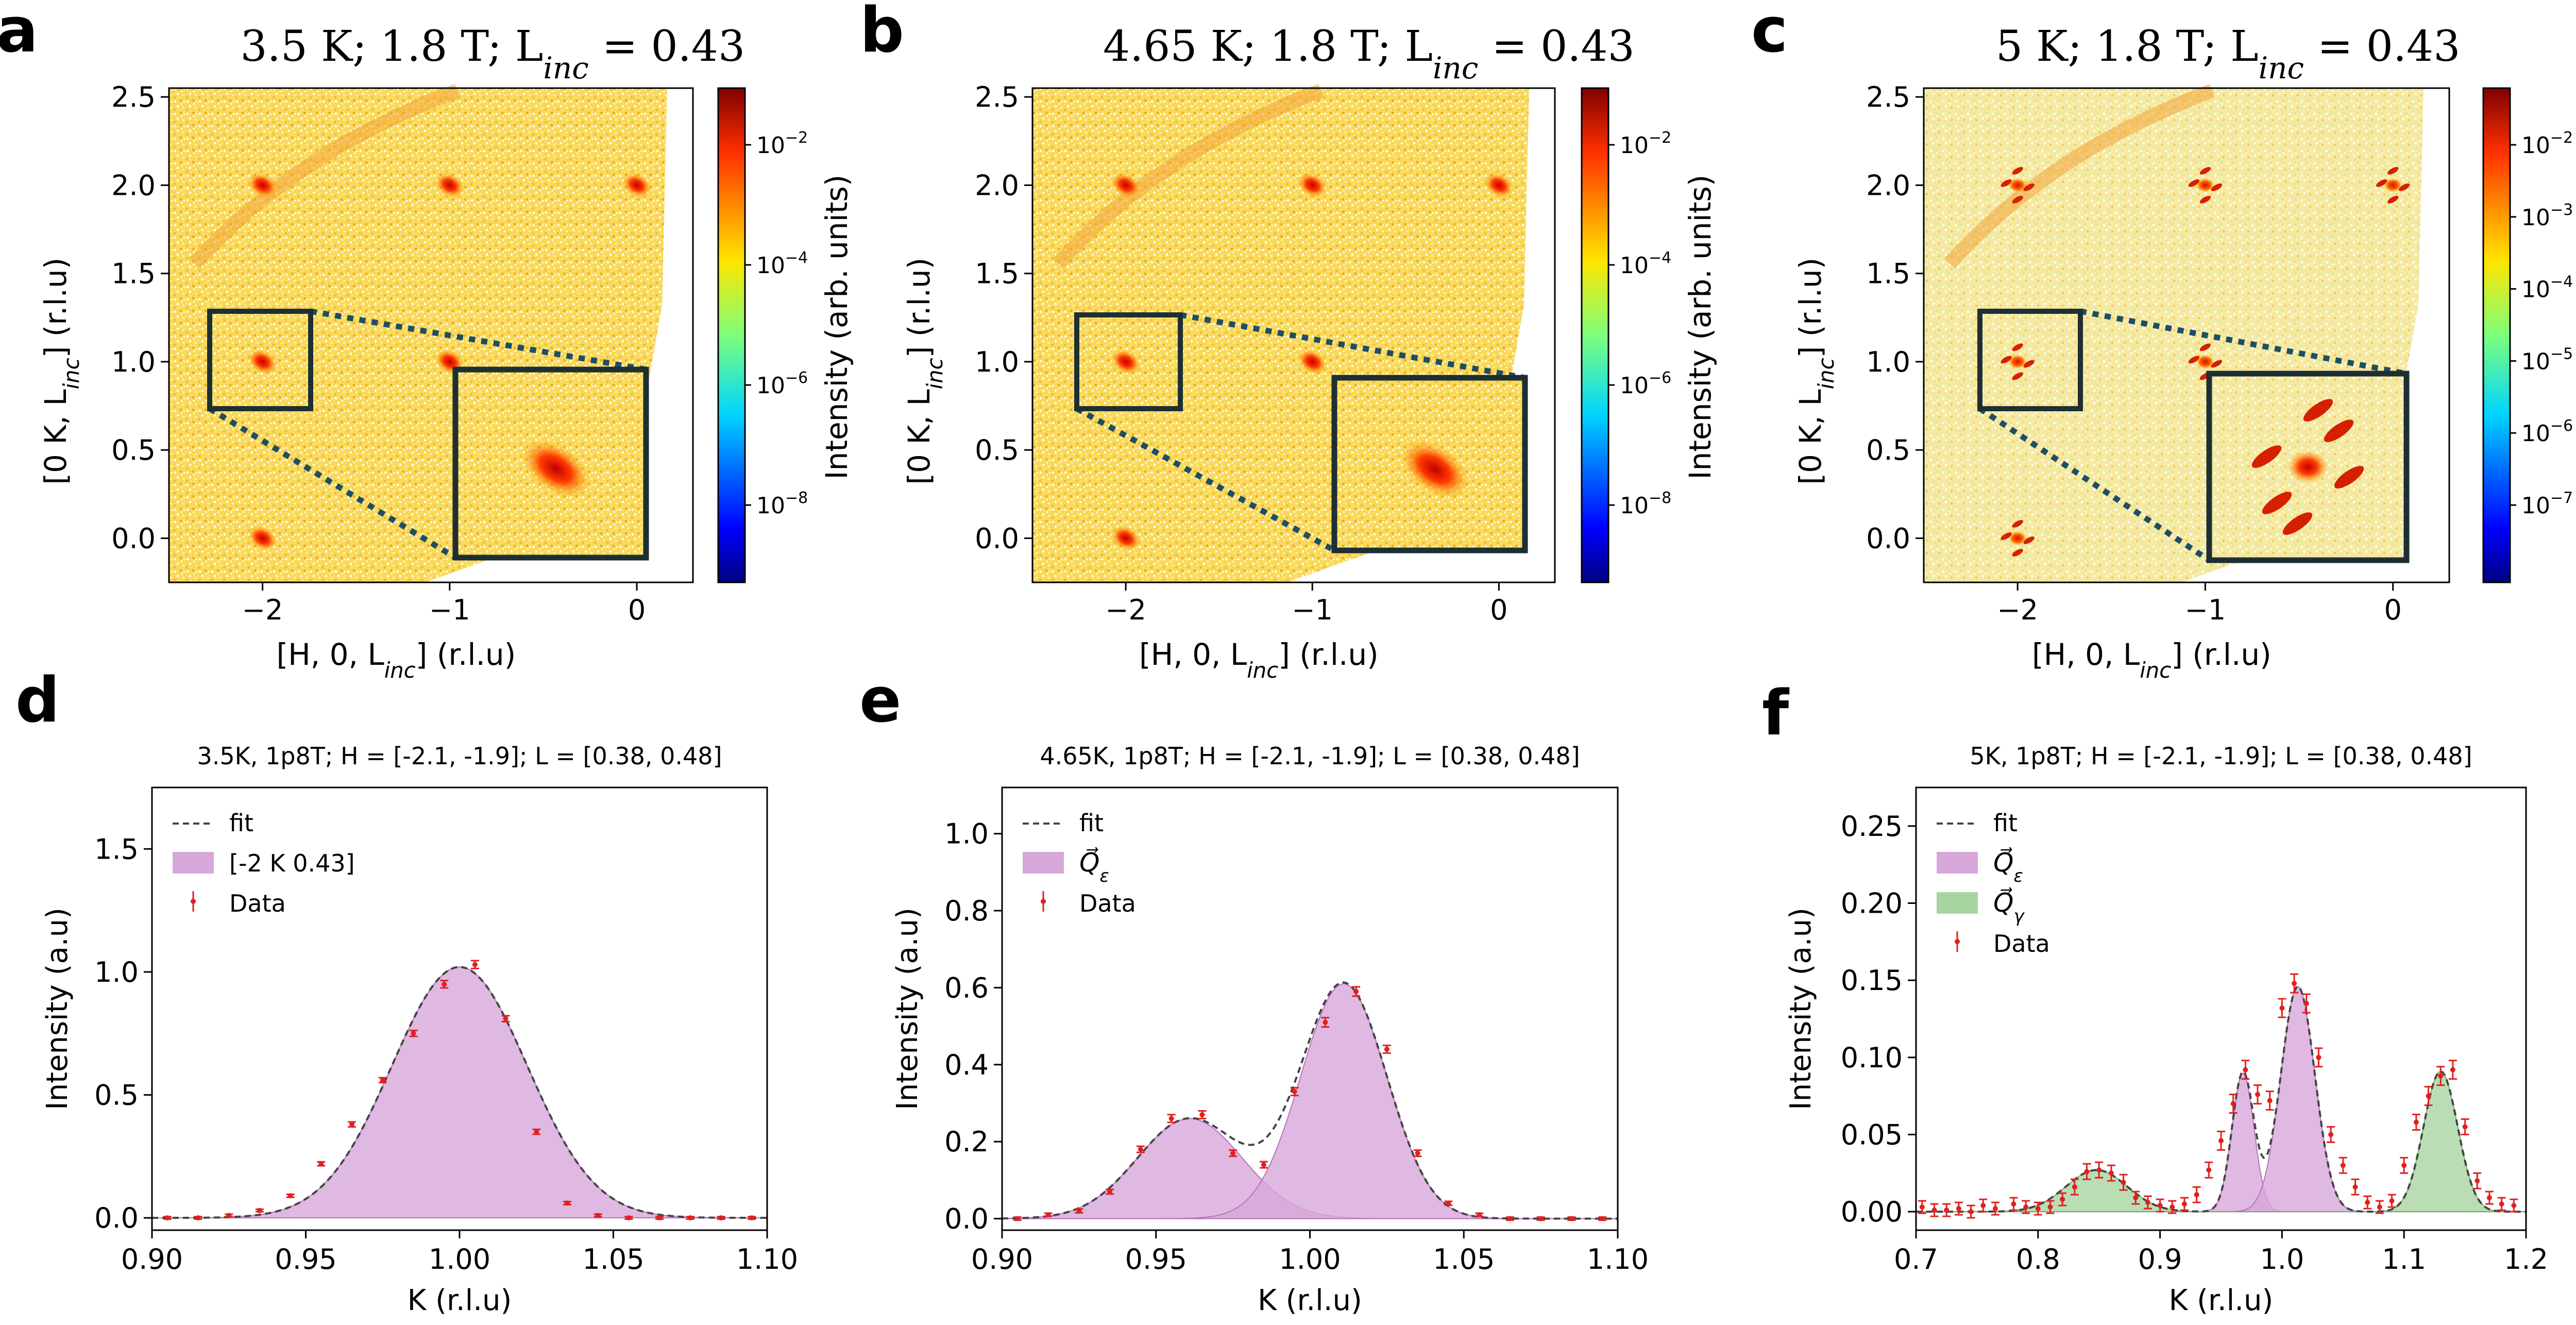 This screenshot has height=1325, width=2576. What do you see at coordinates (966, 1065) in the screenshot?
I see `y-tick-label: 0.4` at bounding box center [966, 1065].